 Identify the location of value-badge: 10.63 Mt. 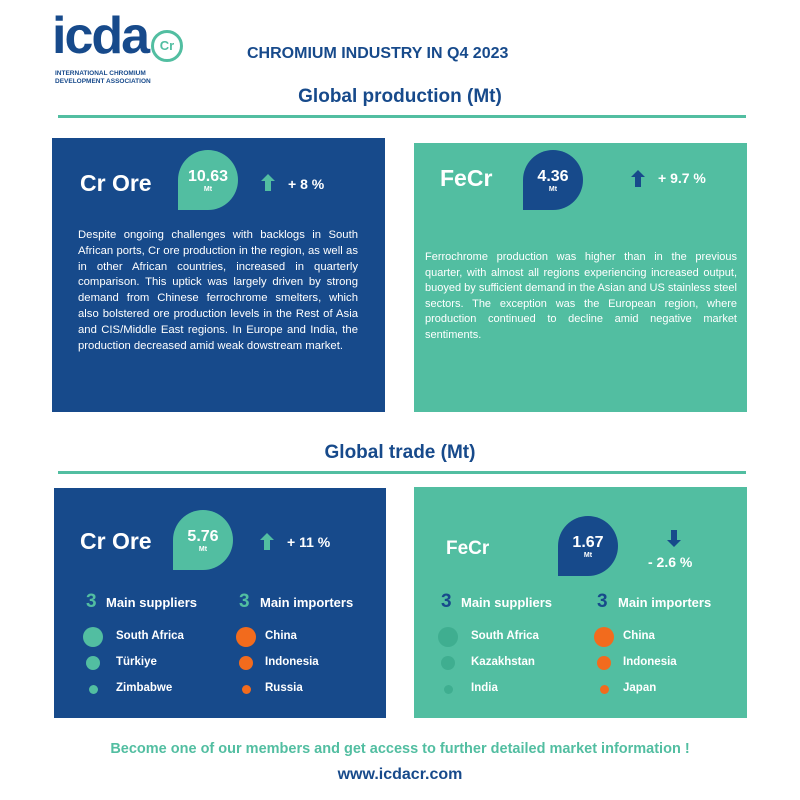
(208, 180).